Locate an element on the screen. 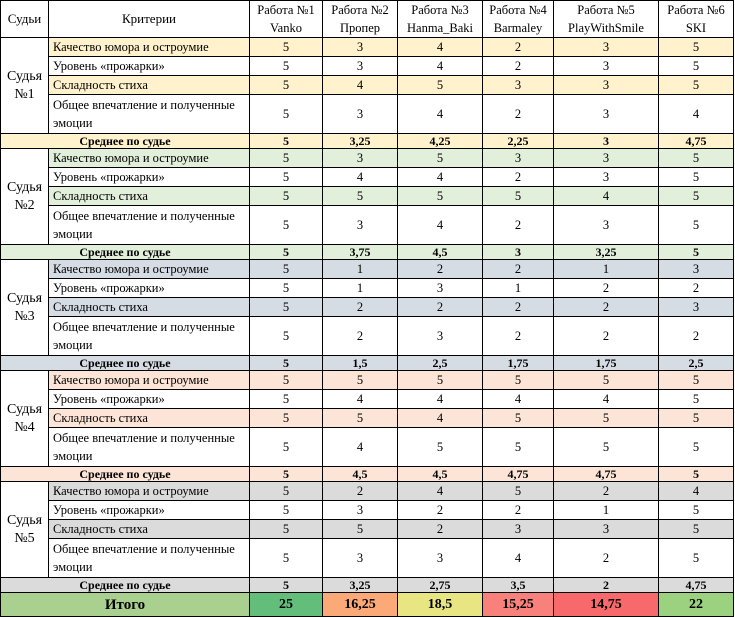 The image size is (735, 617). criteria-column-header: Критерии is located at coordinates (149, 19).